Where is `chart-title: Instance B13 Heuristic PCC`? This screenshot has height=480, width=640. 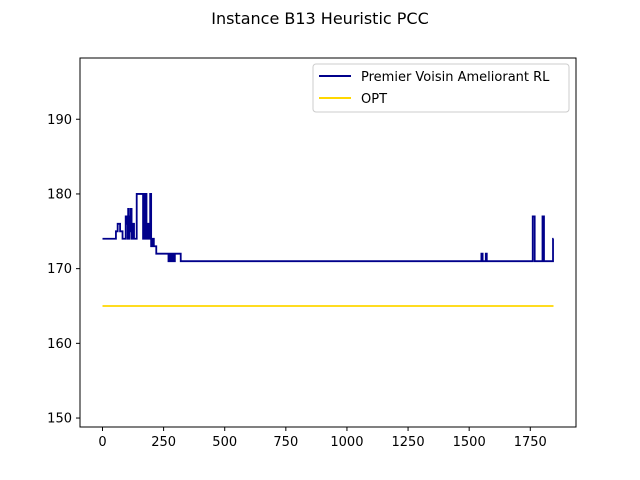
chart-title: Instance B13 Heuristic PCC is located at coordinates (320, 18).